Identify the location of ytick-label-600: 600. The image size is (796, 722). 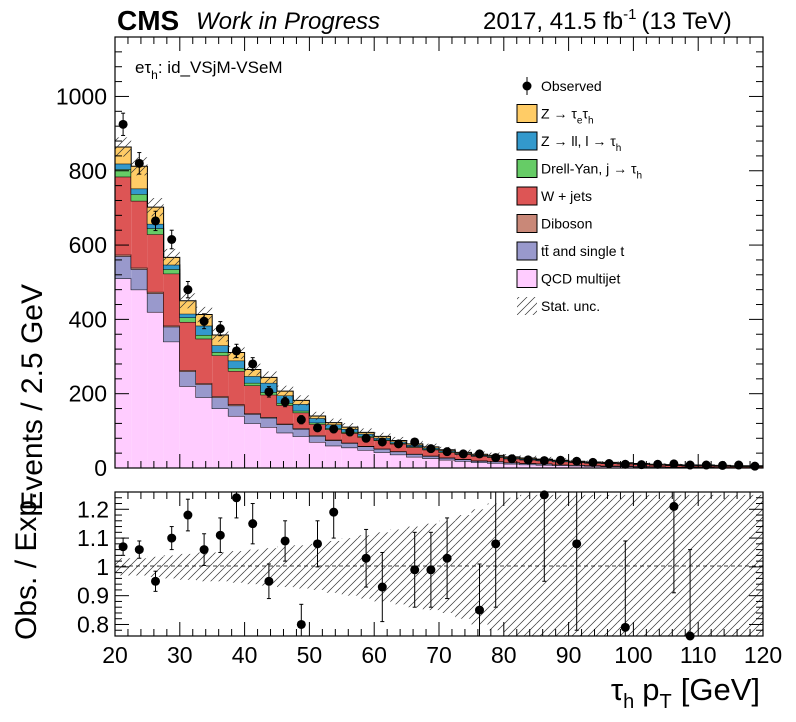
(88, 245).